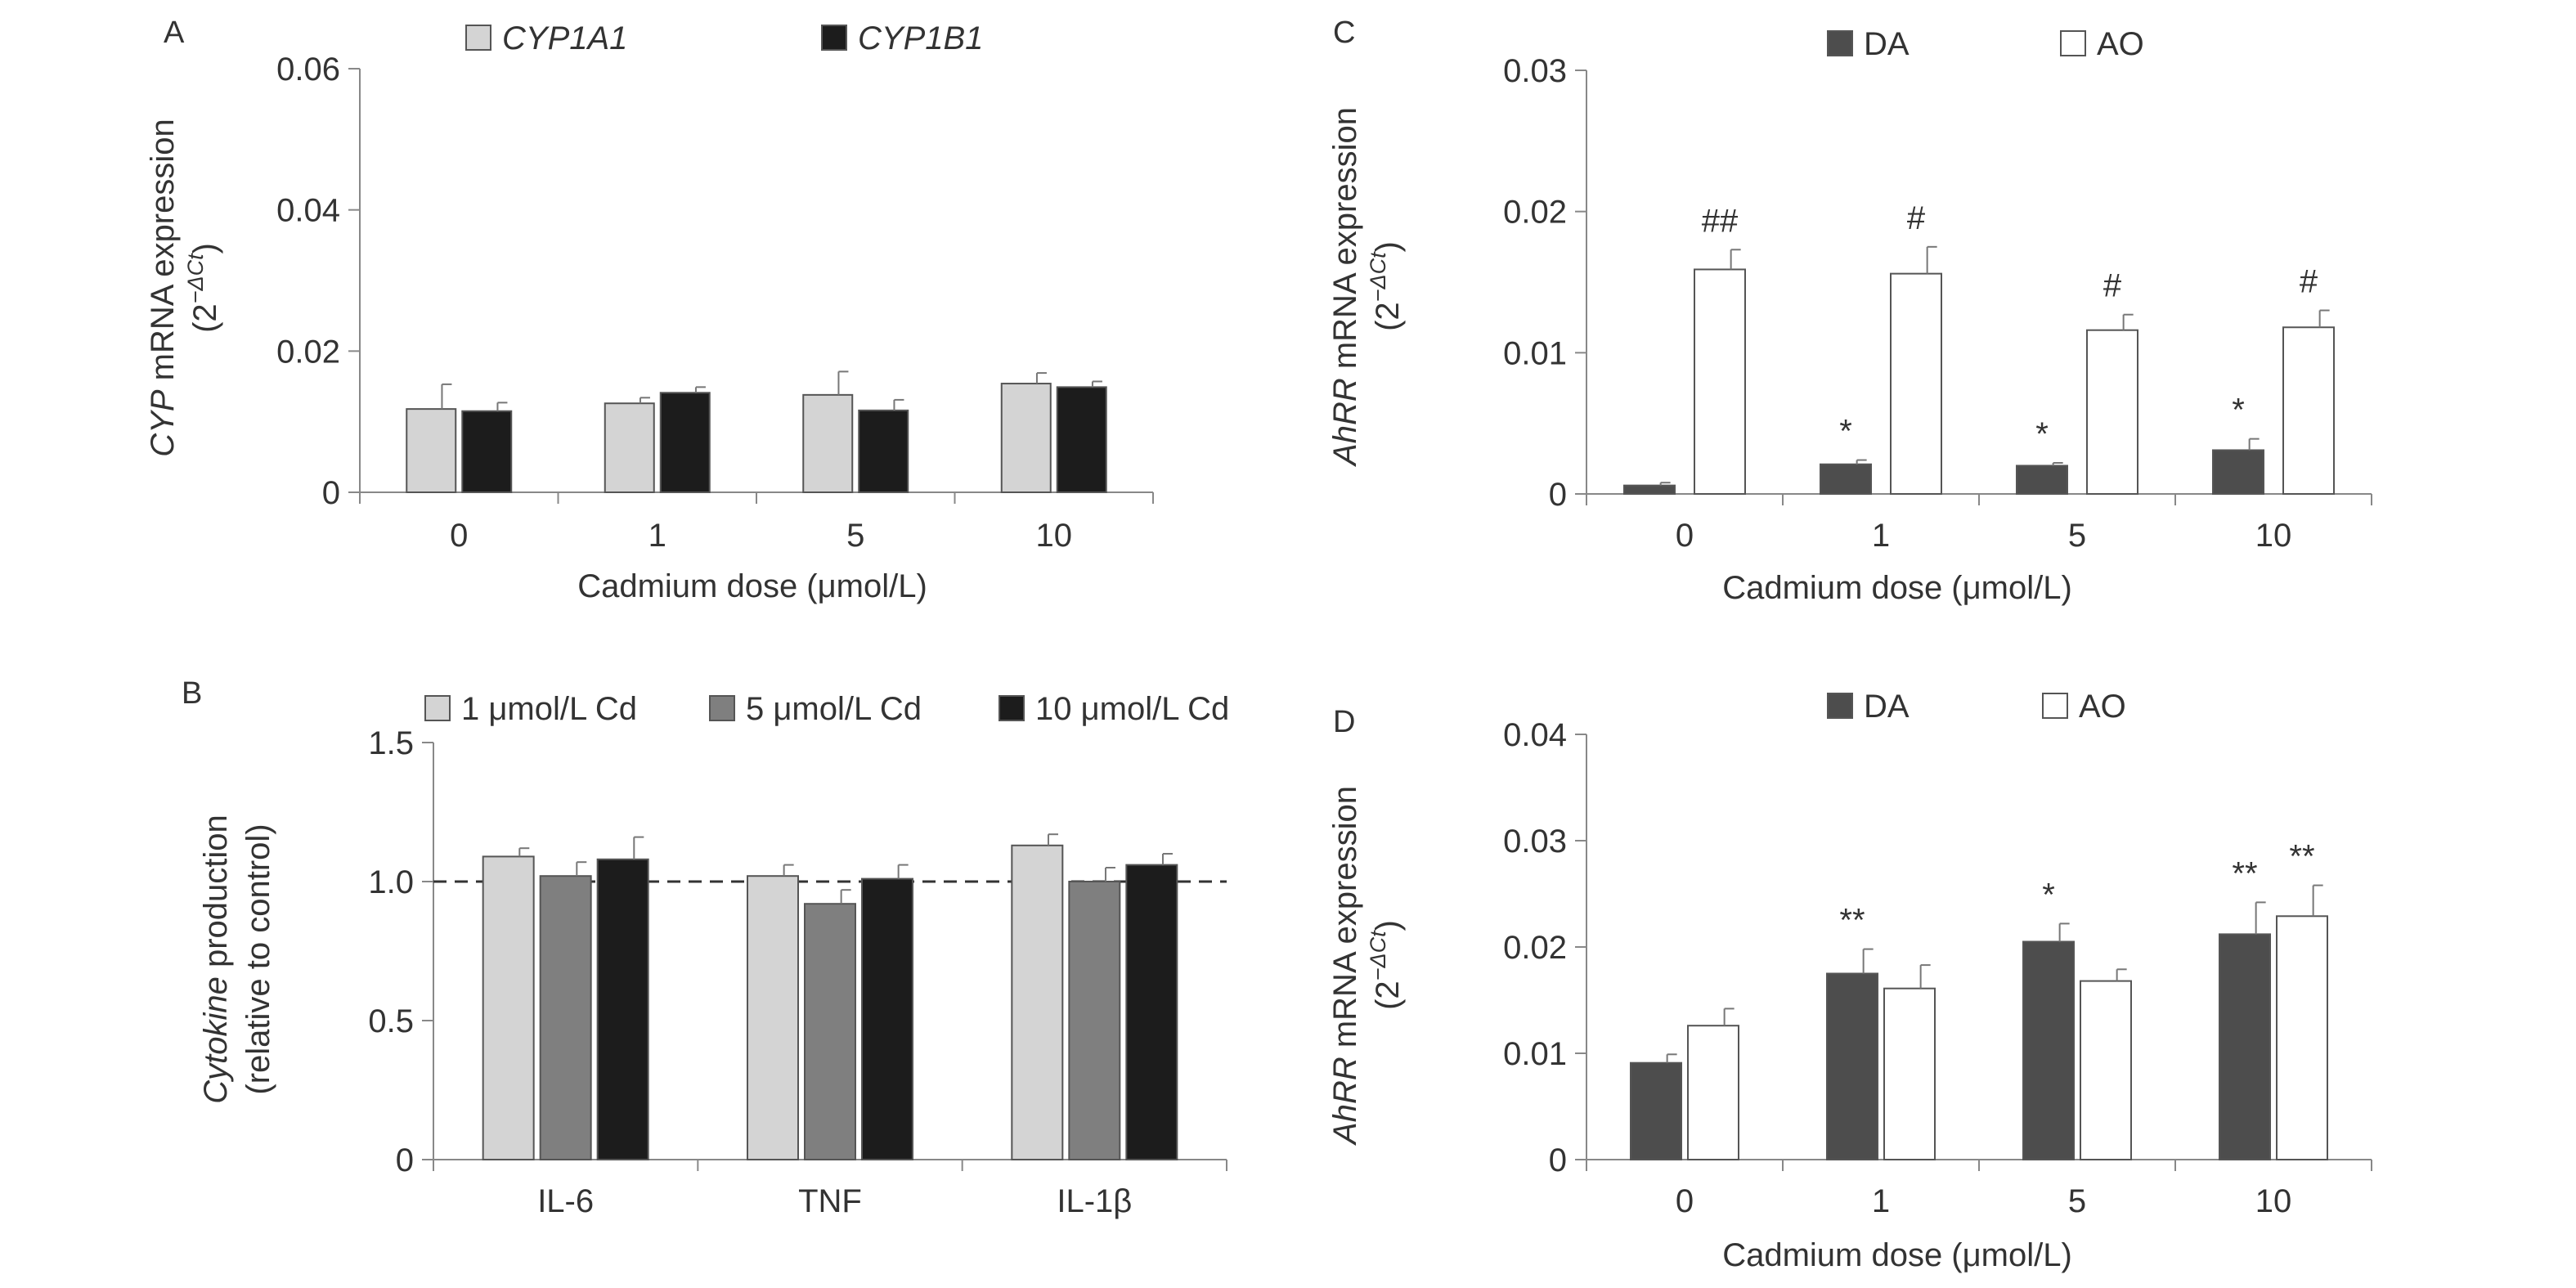 The image size is (2576, 1288). Describe the element at coordinates (308, 70) in the screenshot. I see `y-tick-label: 0.06` at that location.